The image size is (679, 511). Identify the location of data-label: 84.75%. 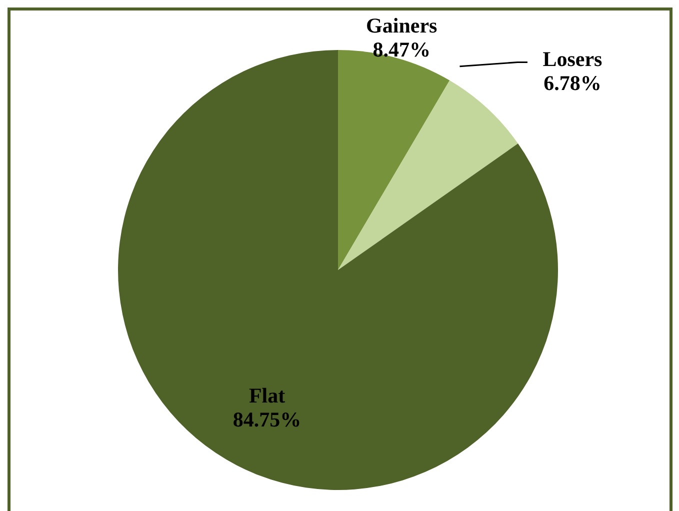
(267, 420).